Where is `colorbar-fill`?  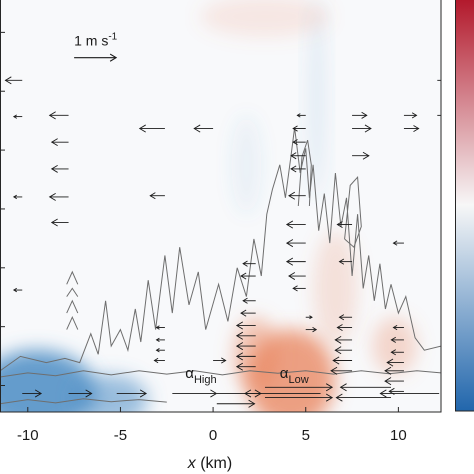
colorbar-fill is located at coordinates (464, 205).